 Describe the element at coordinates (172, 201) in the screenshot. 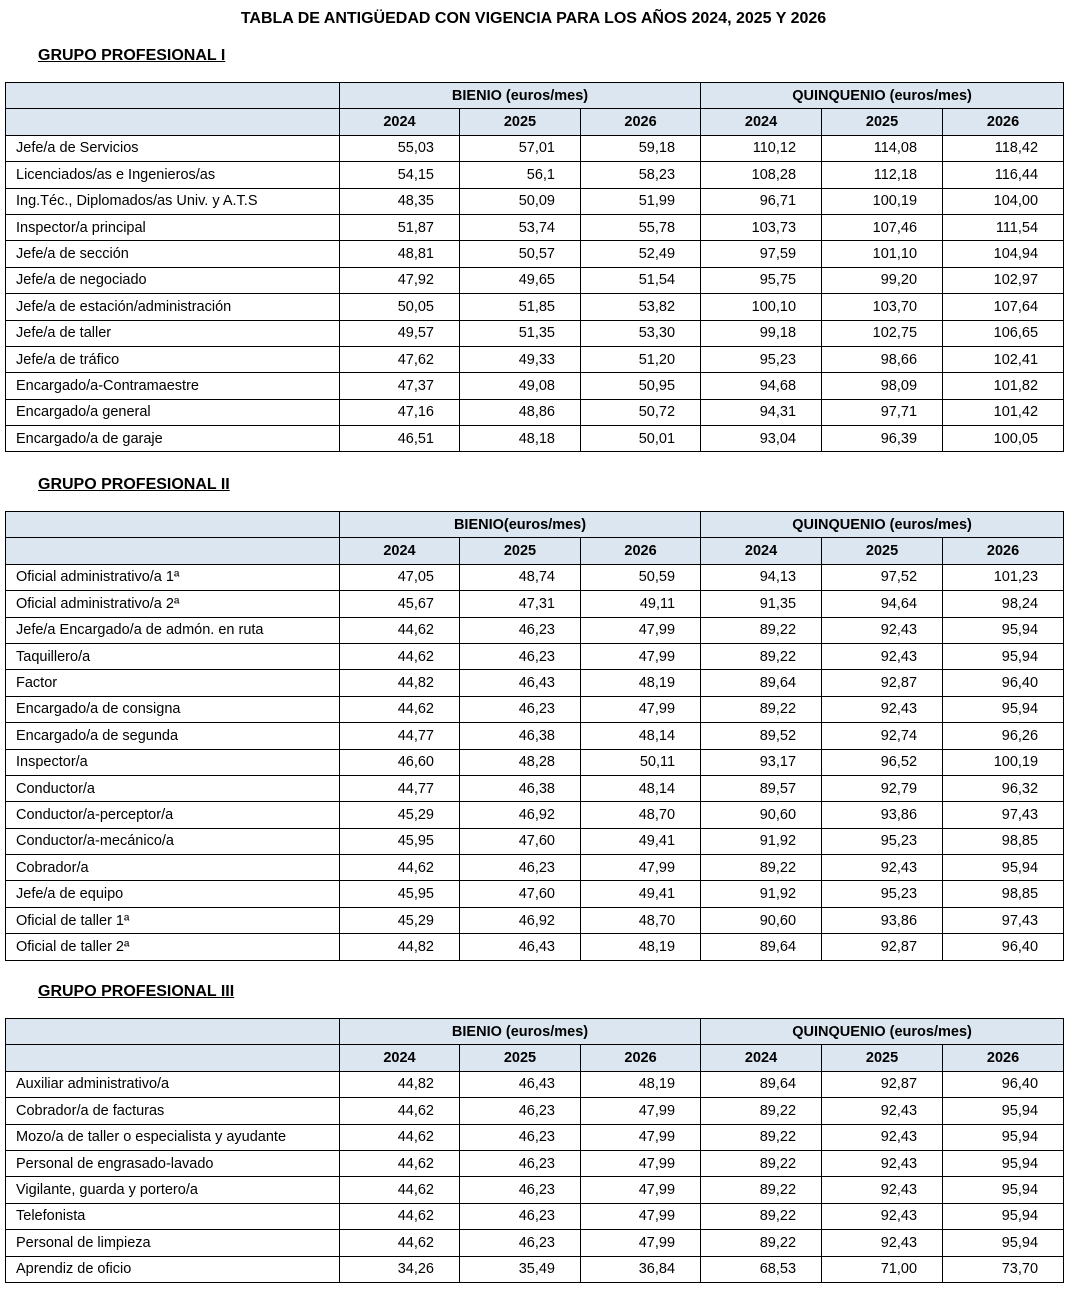

I see `row-label: Ing.Téc., Diplomados/as Univ. y A.T.S` at that location.